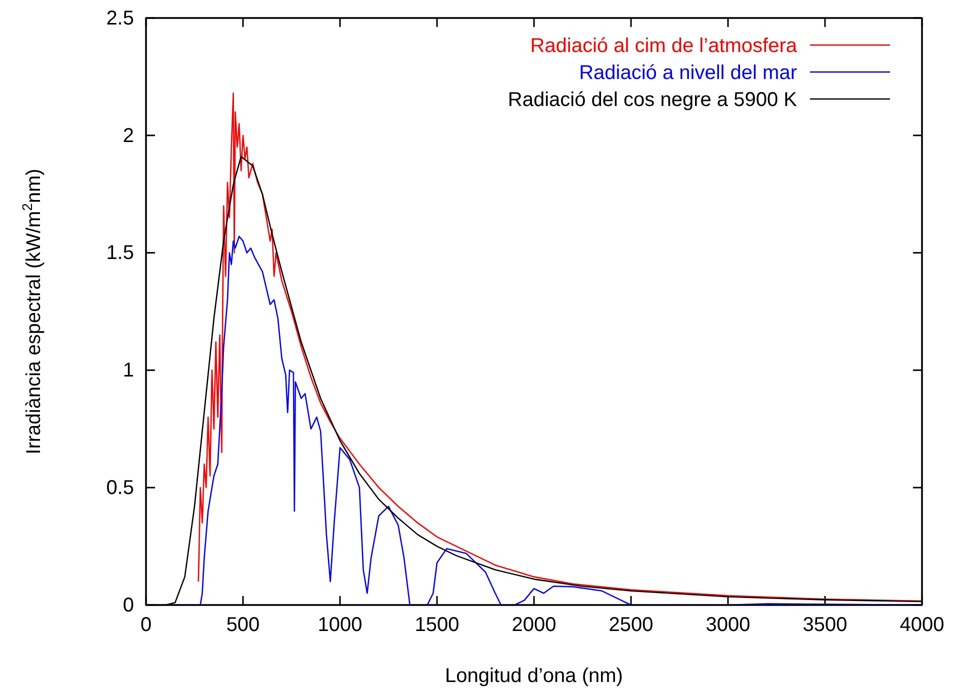  I want to click on x-tick-label: 0, so click(146, 625).